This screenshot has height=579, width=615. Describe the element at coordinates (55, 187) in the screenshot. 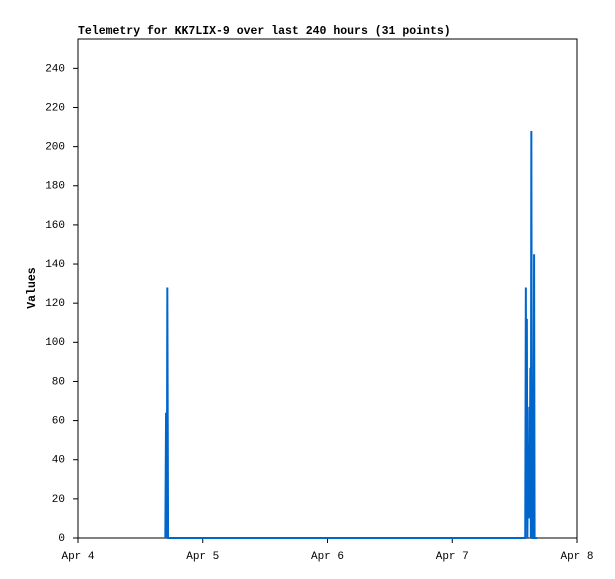

I see `y-tick-label: 180` at that location.